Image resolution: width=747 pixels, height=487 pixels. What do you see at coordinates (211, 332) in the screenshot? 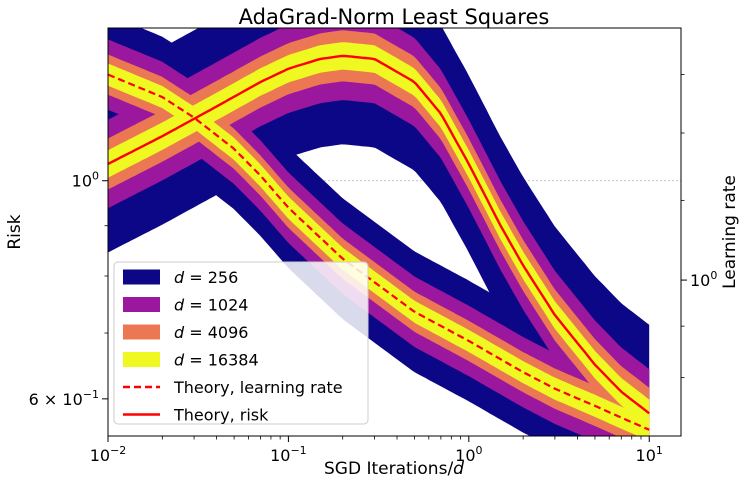
I see `legend-label-d4096: d = 4096` at bounding box center [211, 332].